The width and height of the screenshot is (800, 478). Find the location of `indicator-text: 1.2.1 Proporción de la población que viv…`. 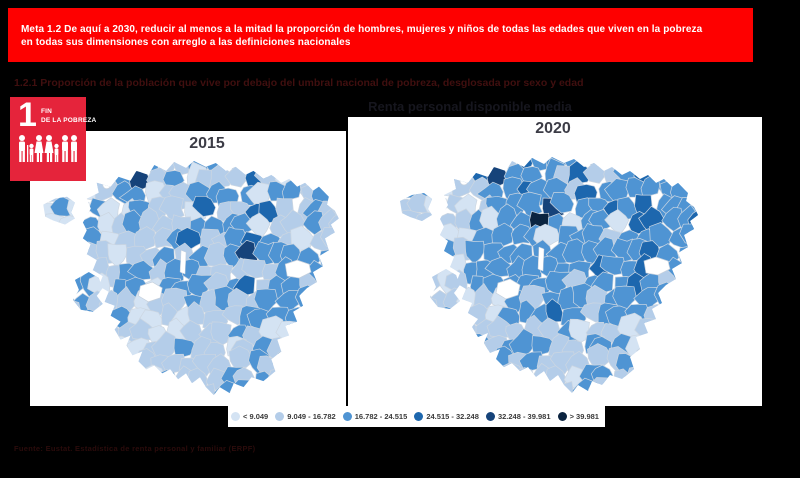

indicator-text: 1.2.1 Proporción de la población que viv… is located at coordinates (299, 83).